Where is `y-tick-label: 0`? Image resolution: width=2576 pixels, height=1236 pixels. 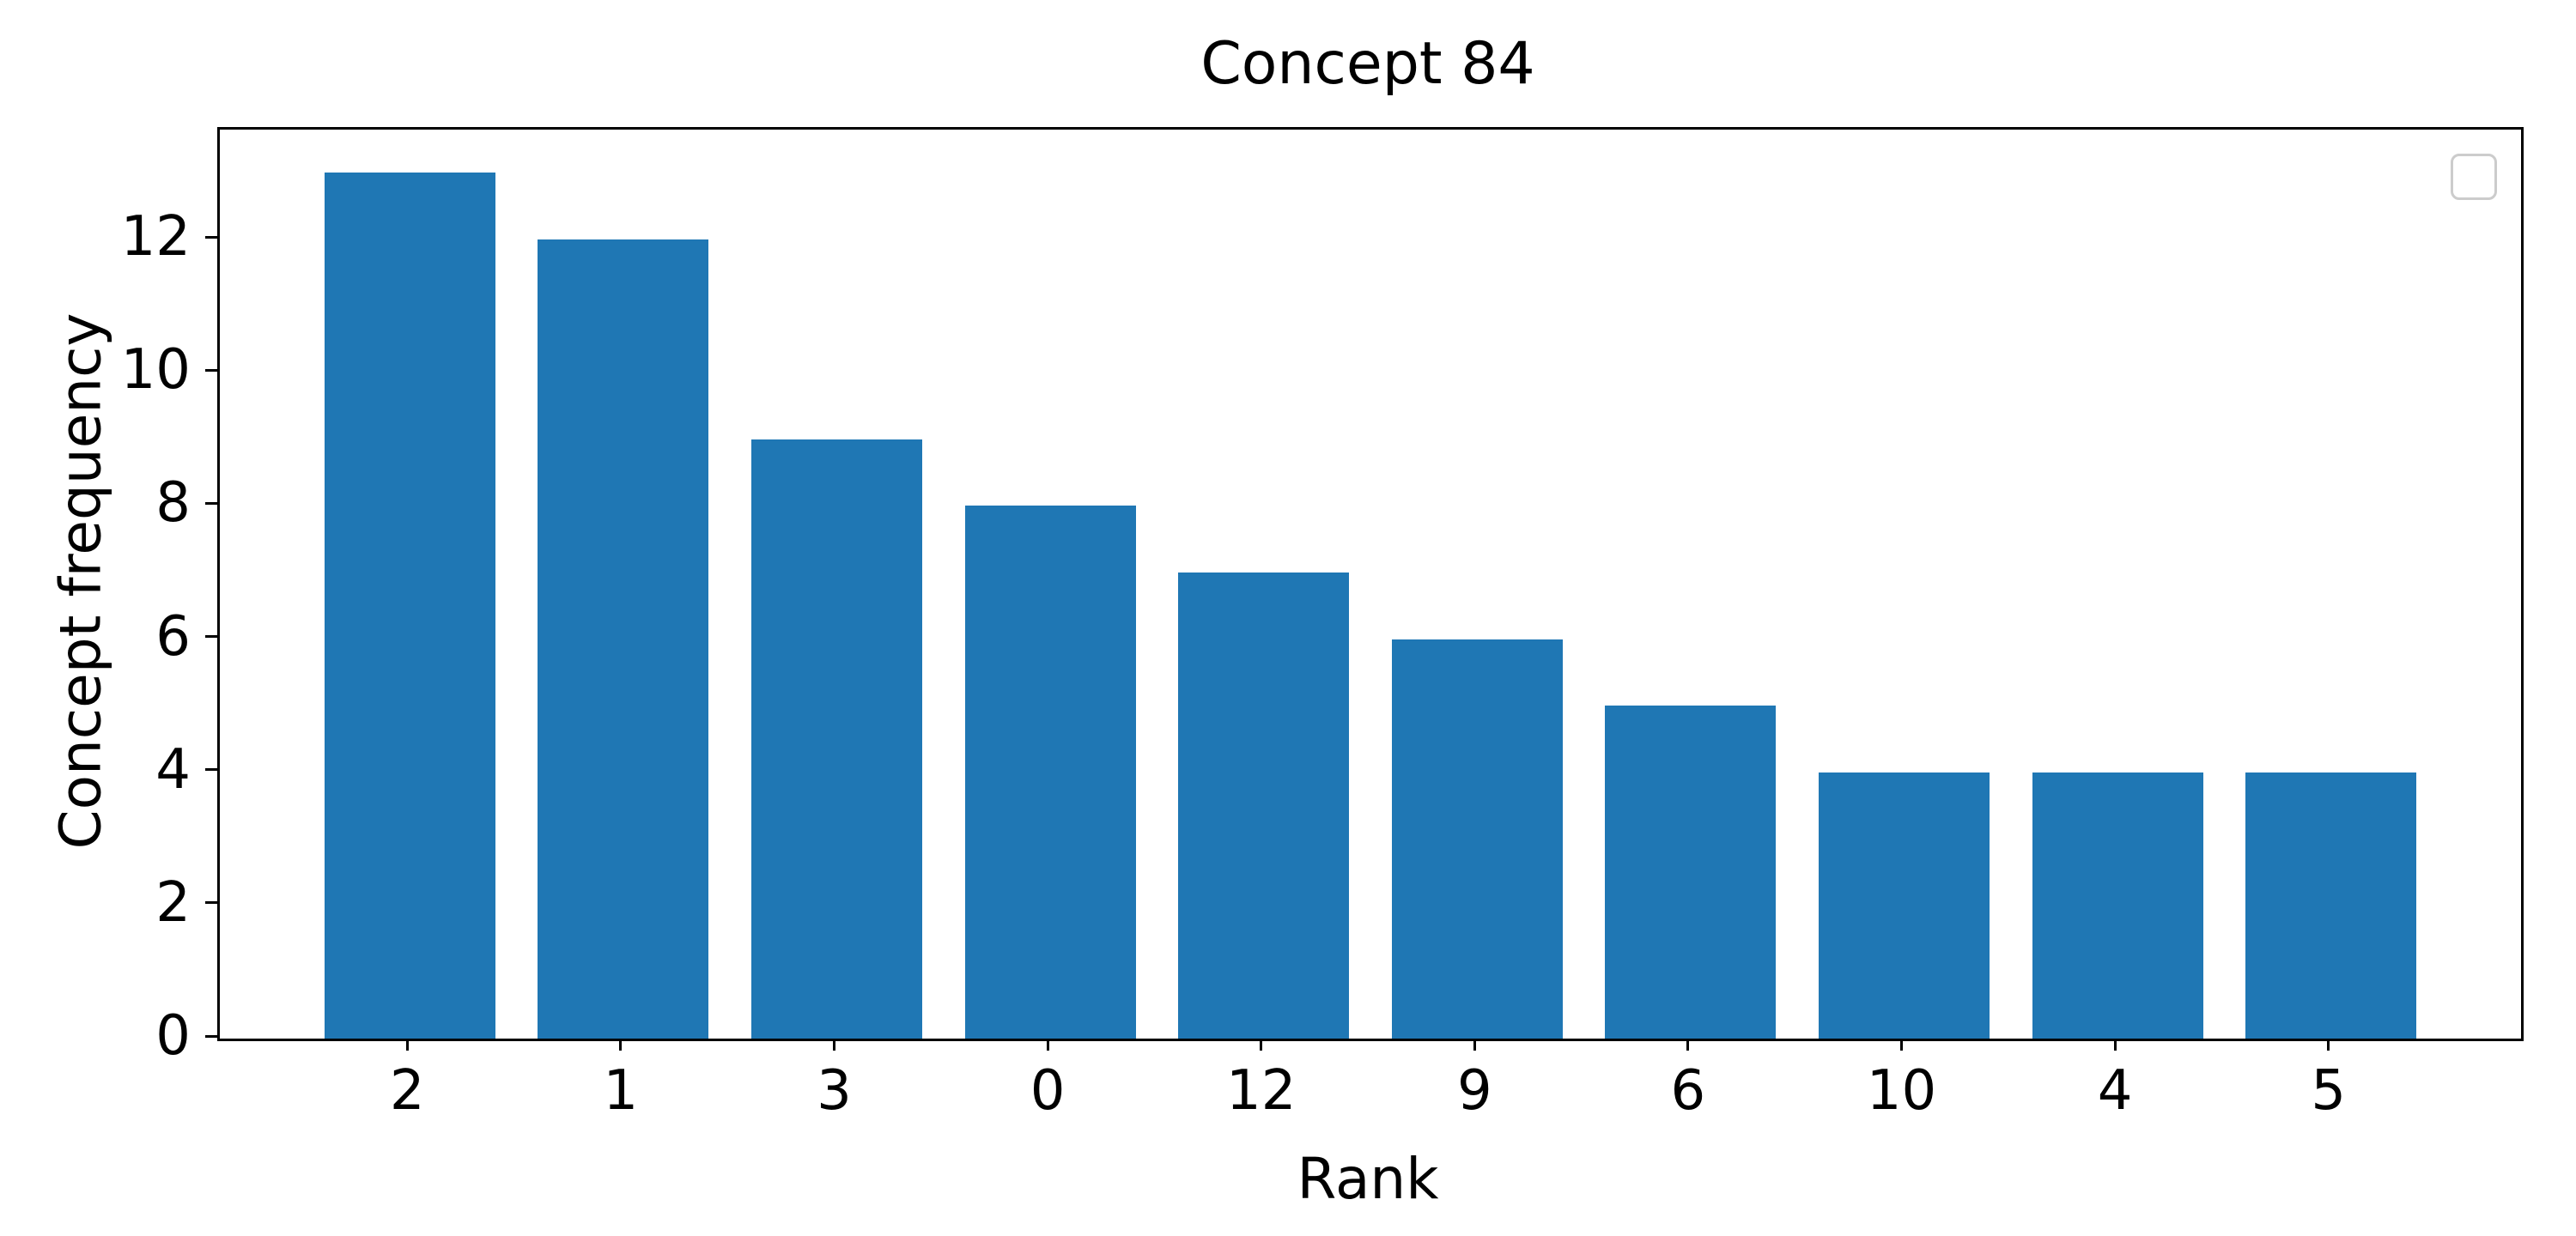
y-tick-label: 0 is located at coordinates (173, 1036).